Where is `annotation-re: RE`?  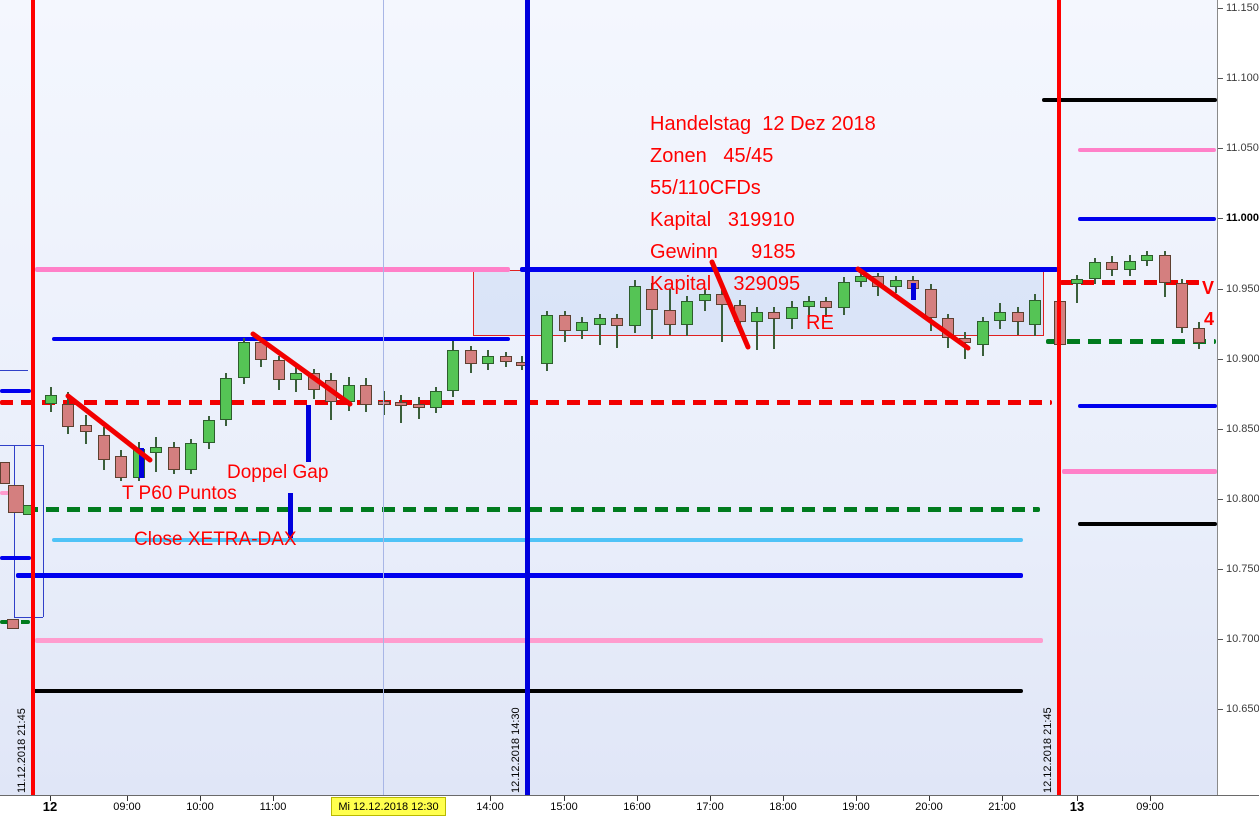 annotation-re: RE is located at coordinates (820, 323).